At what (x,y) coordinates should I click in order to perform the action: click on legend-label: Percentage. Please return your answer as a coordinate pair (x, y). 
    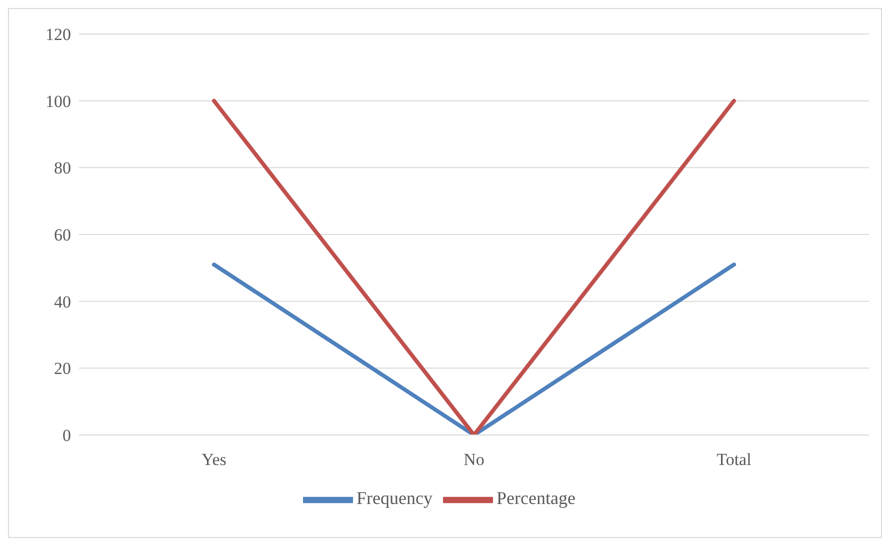
    Looking at the image, I should click on (536, 498).